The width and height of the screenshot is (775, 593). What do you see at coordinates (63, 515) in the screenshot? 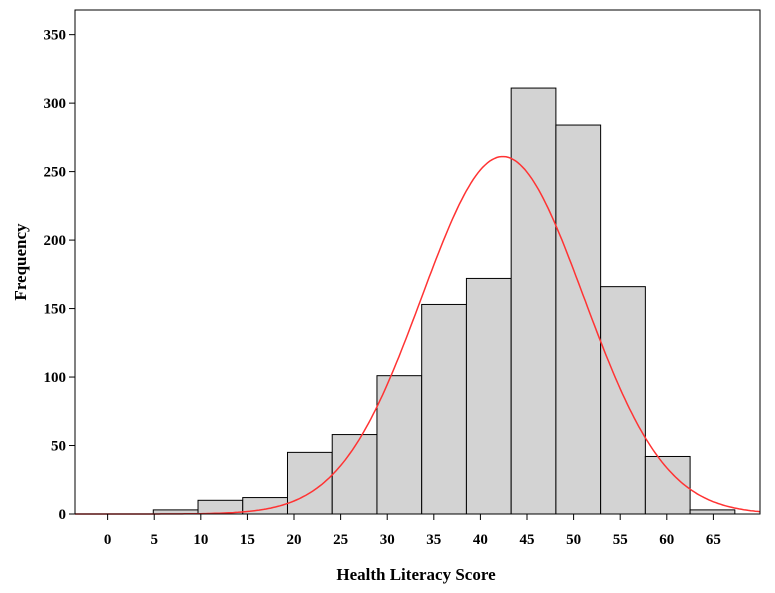
I see `y-tick-label: 0` at bounding box center [63, 515].